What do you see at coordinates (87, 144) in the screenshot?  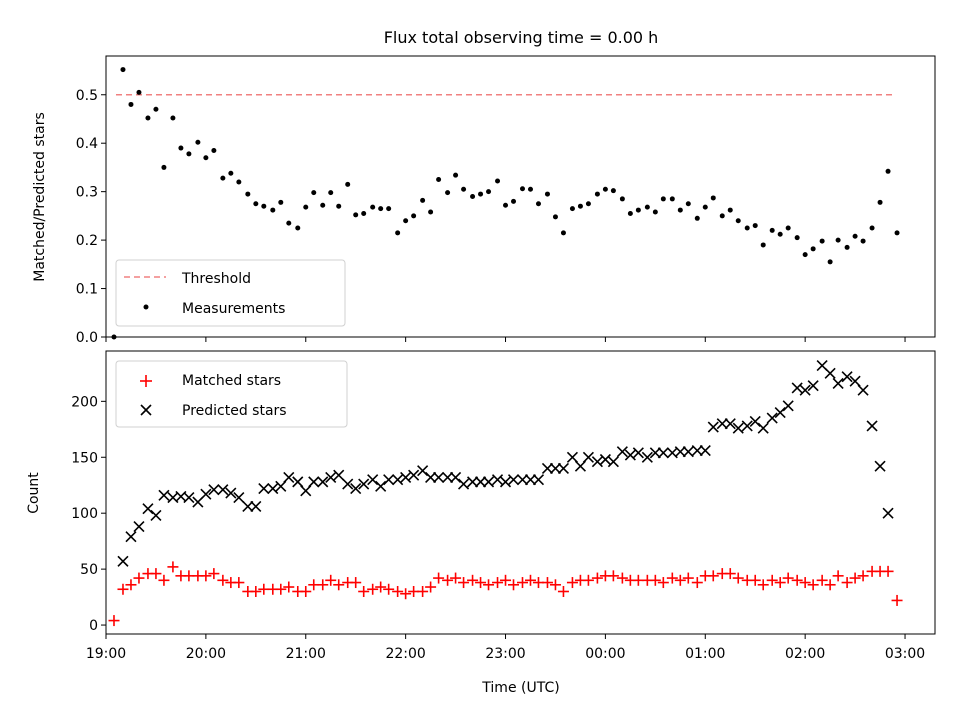 I see `top-y-tick-label: 0.4` at bounding box center [87, 144].